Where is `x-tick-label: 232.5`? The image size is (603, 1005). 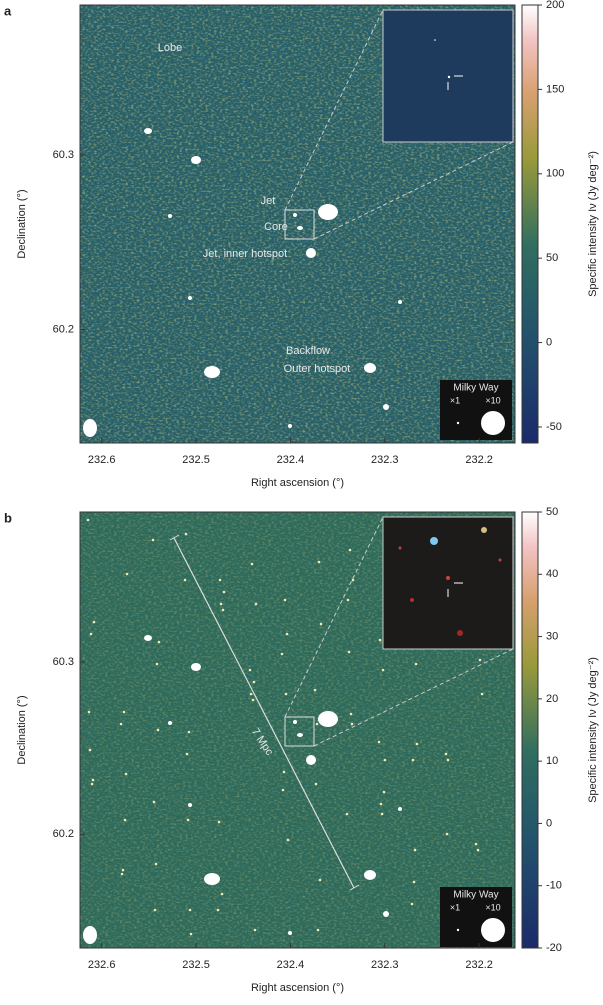 x-tick-label: 232.5 is located at coordinates (196, 460).